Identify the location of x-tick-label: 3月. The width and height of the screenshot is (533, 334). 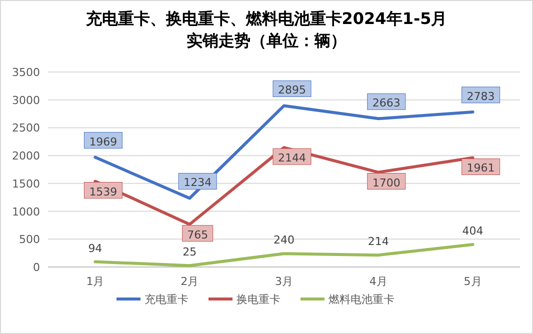
(284, 281).